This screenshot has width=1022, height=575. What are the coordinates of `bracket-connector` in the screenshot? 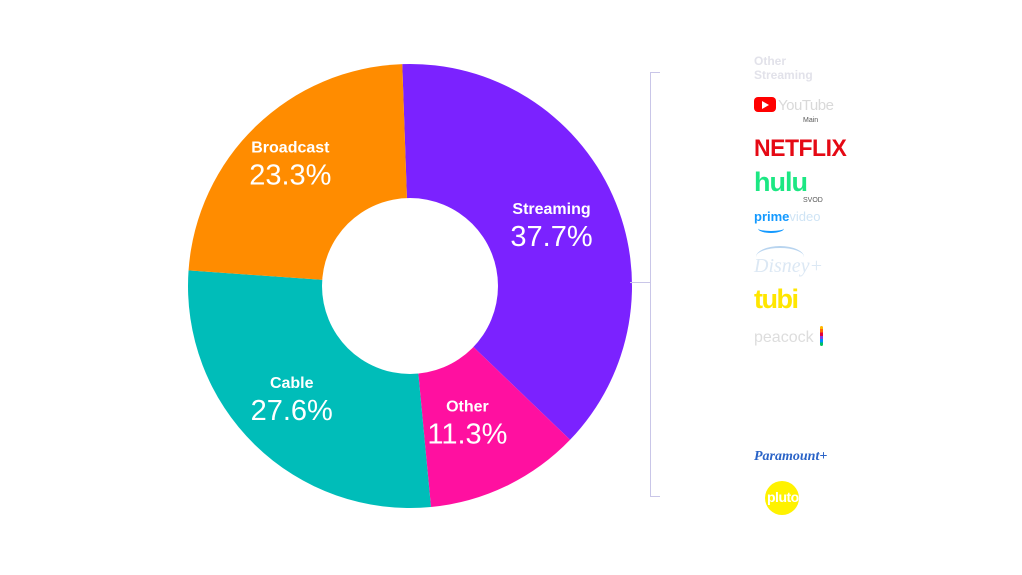 It's located at (640, 282).